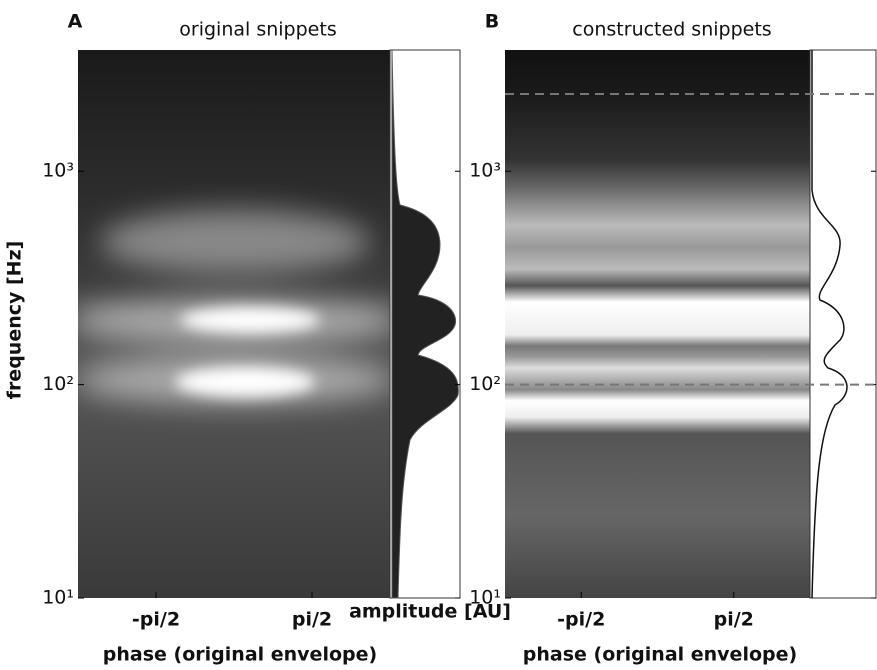  What do you see at coordinates (492, 22) in the screenshot?
I see `panel-label: B` at bounding box center [492, 22].